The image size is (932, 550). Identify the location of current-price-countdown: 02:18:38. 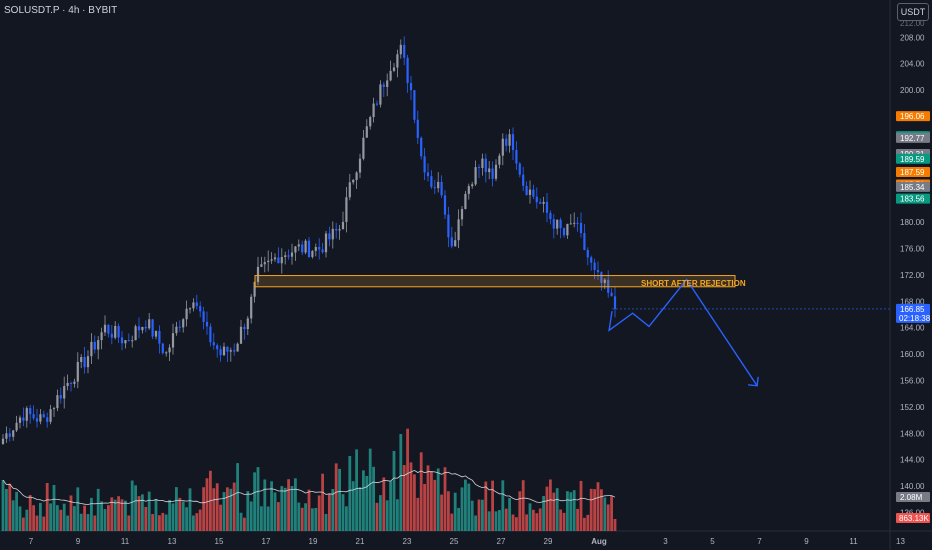
(915, 318).